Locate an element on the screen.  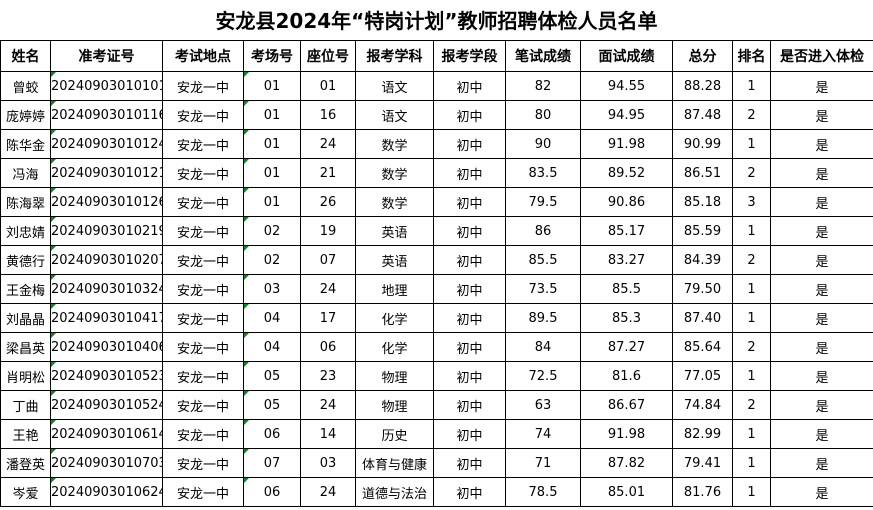
table-cell: 17 is located at coordinates (328, 318).